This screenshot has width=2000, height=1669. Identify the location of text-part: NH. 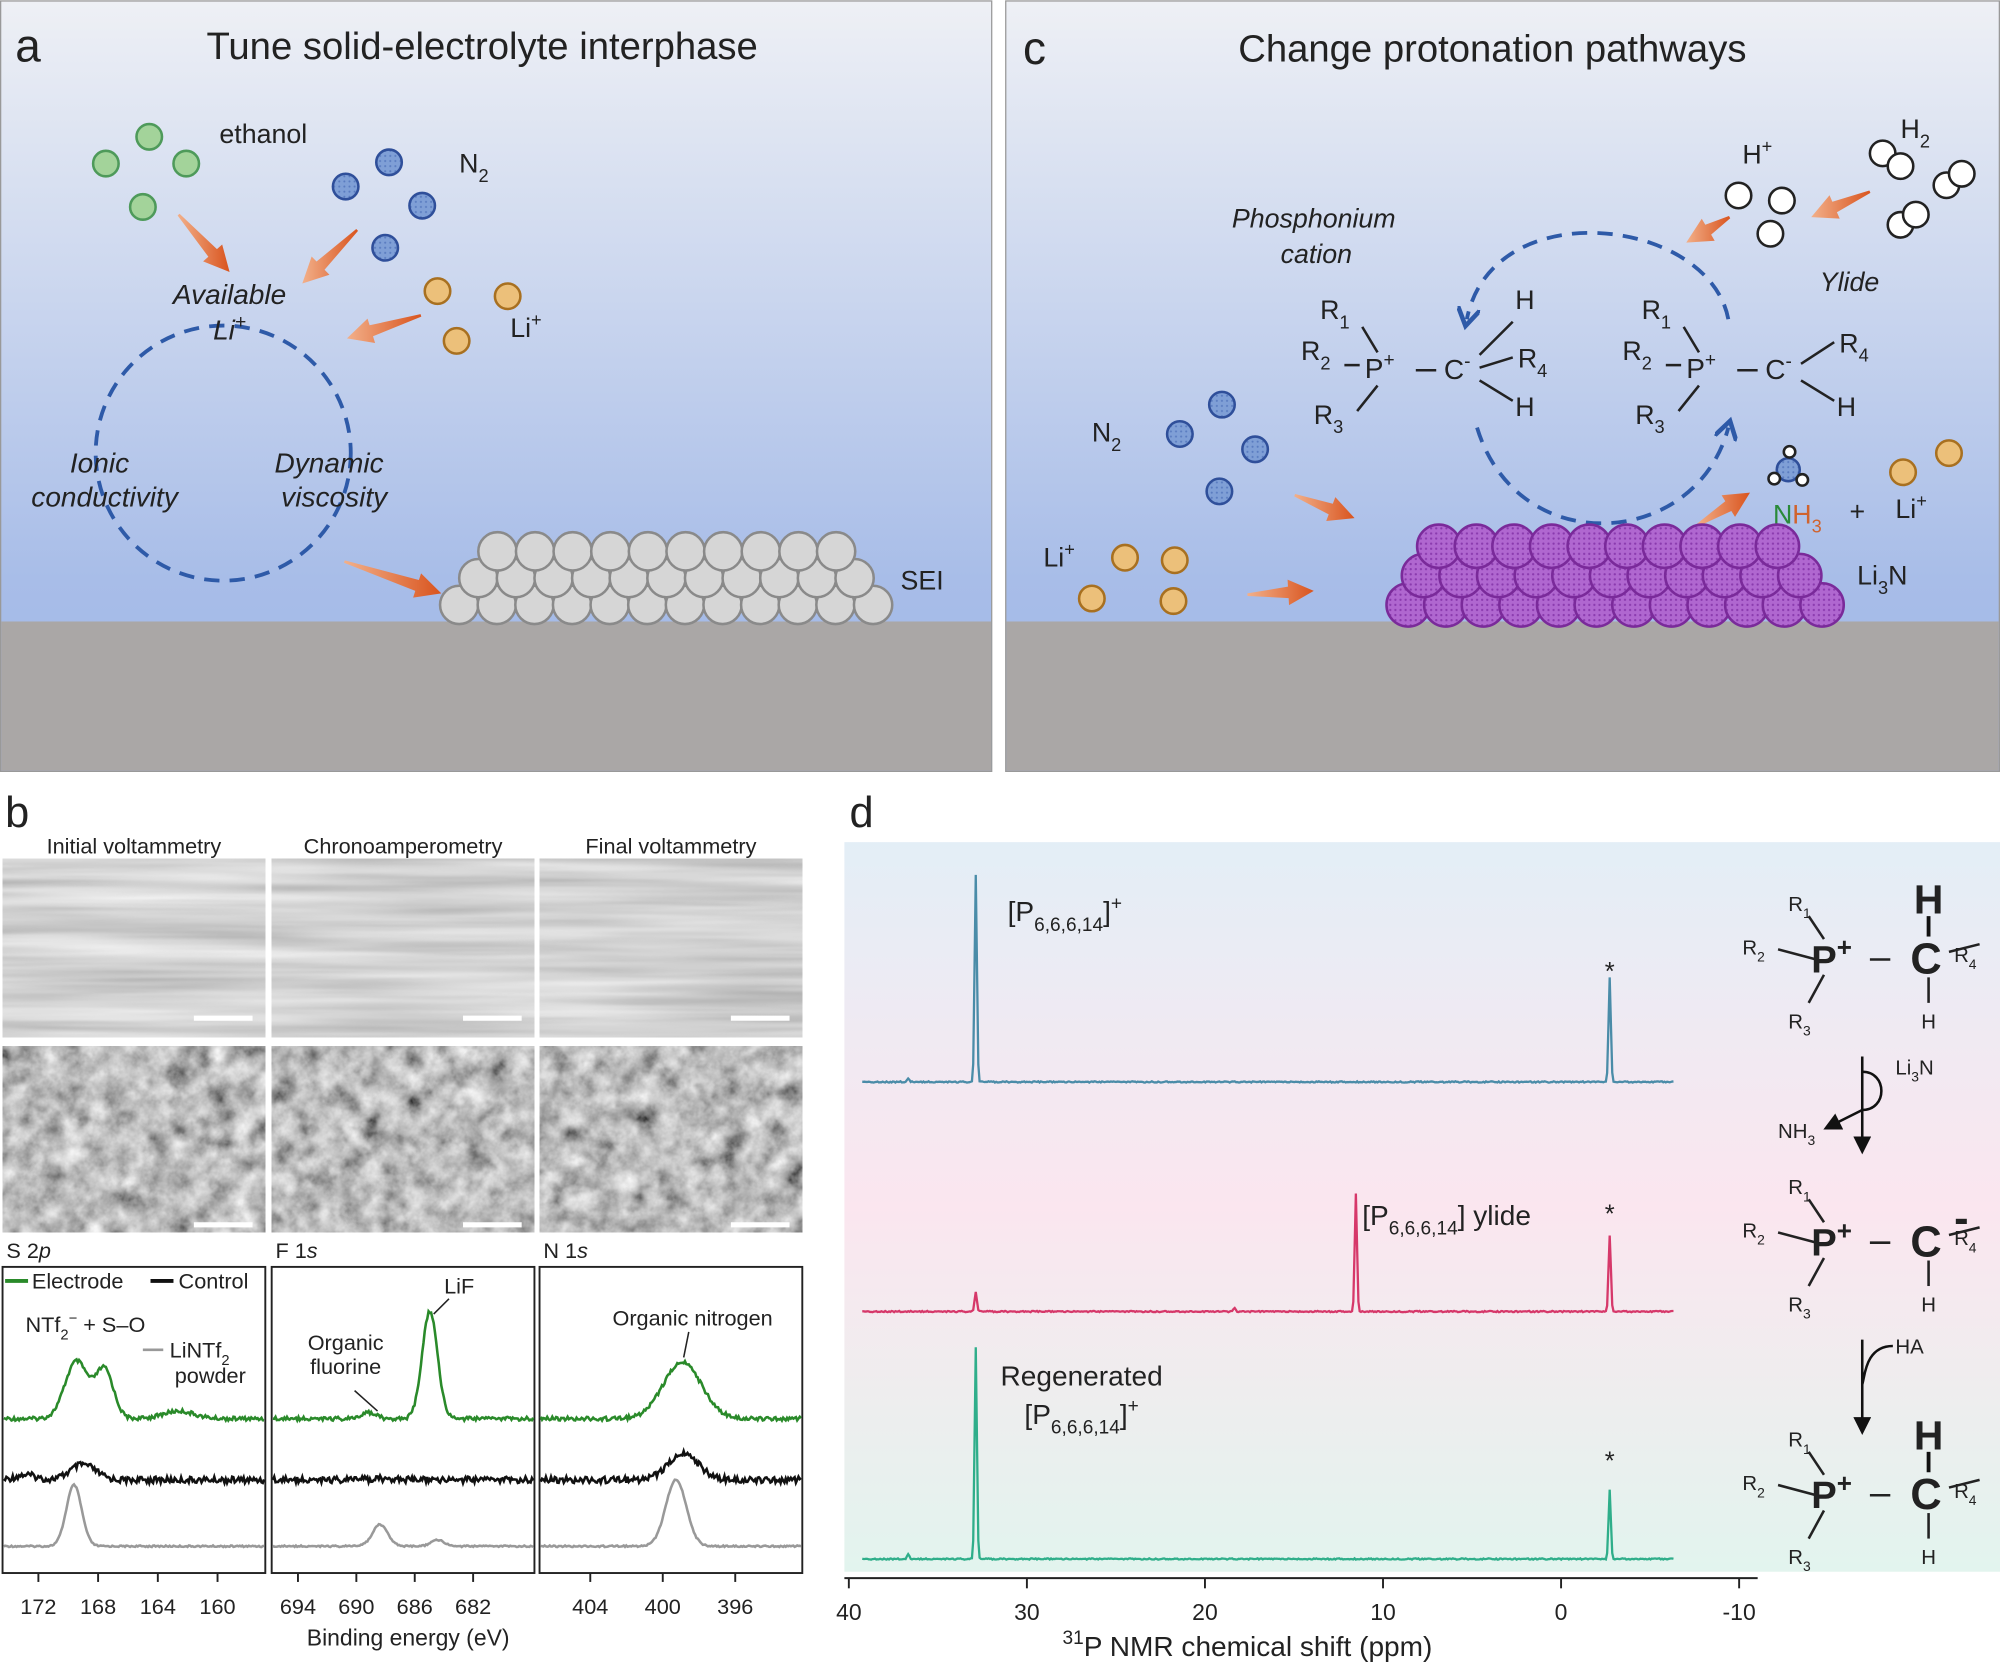
(1792, 1132).